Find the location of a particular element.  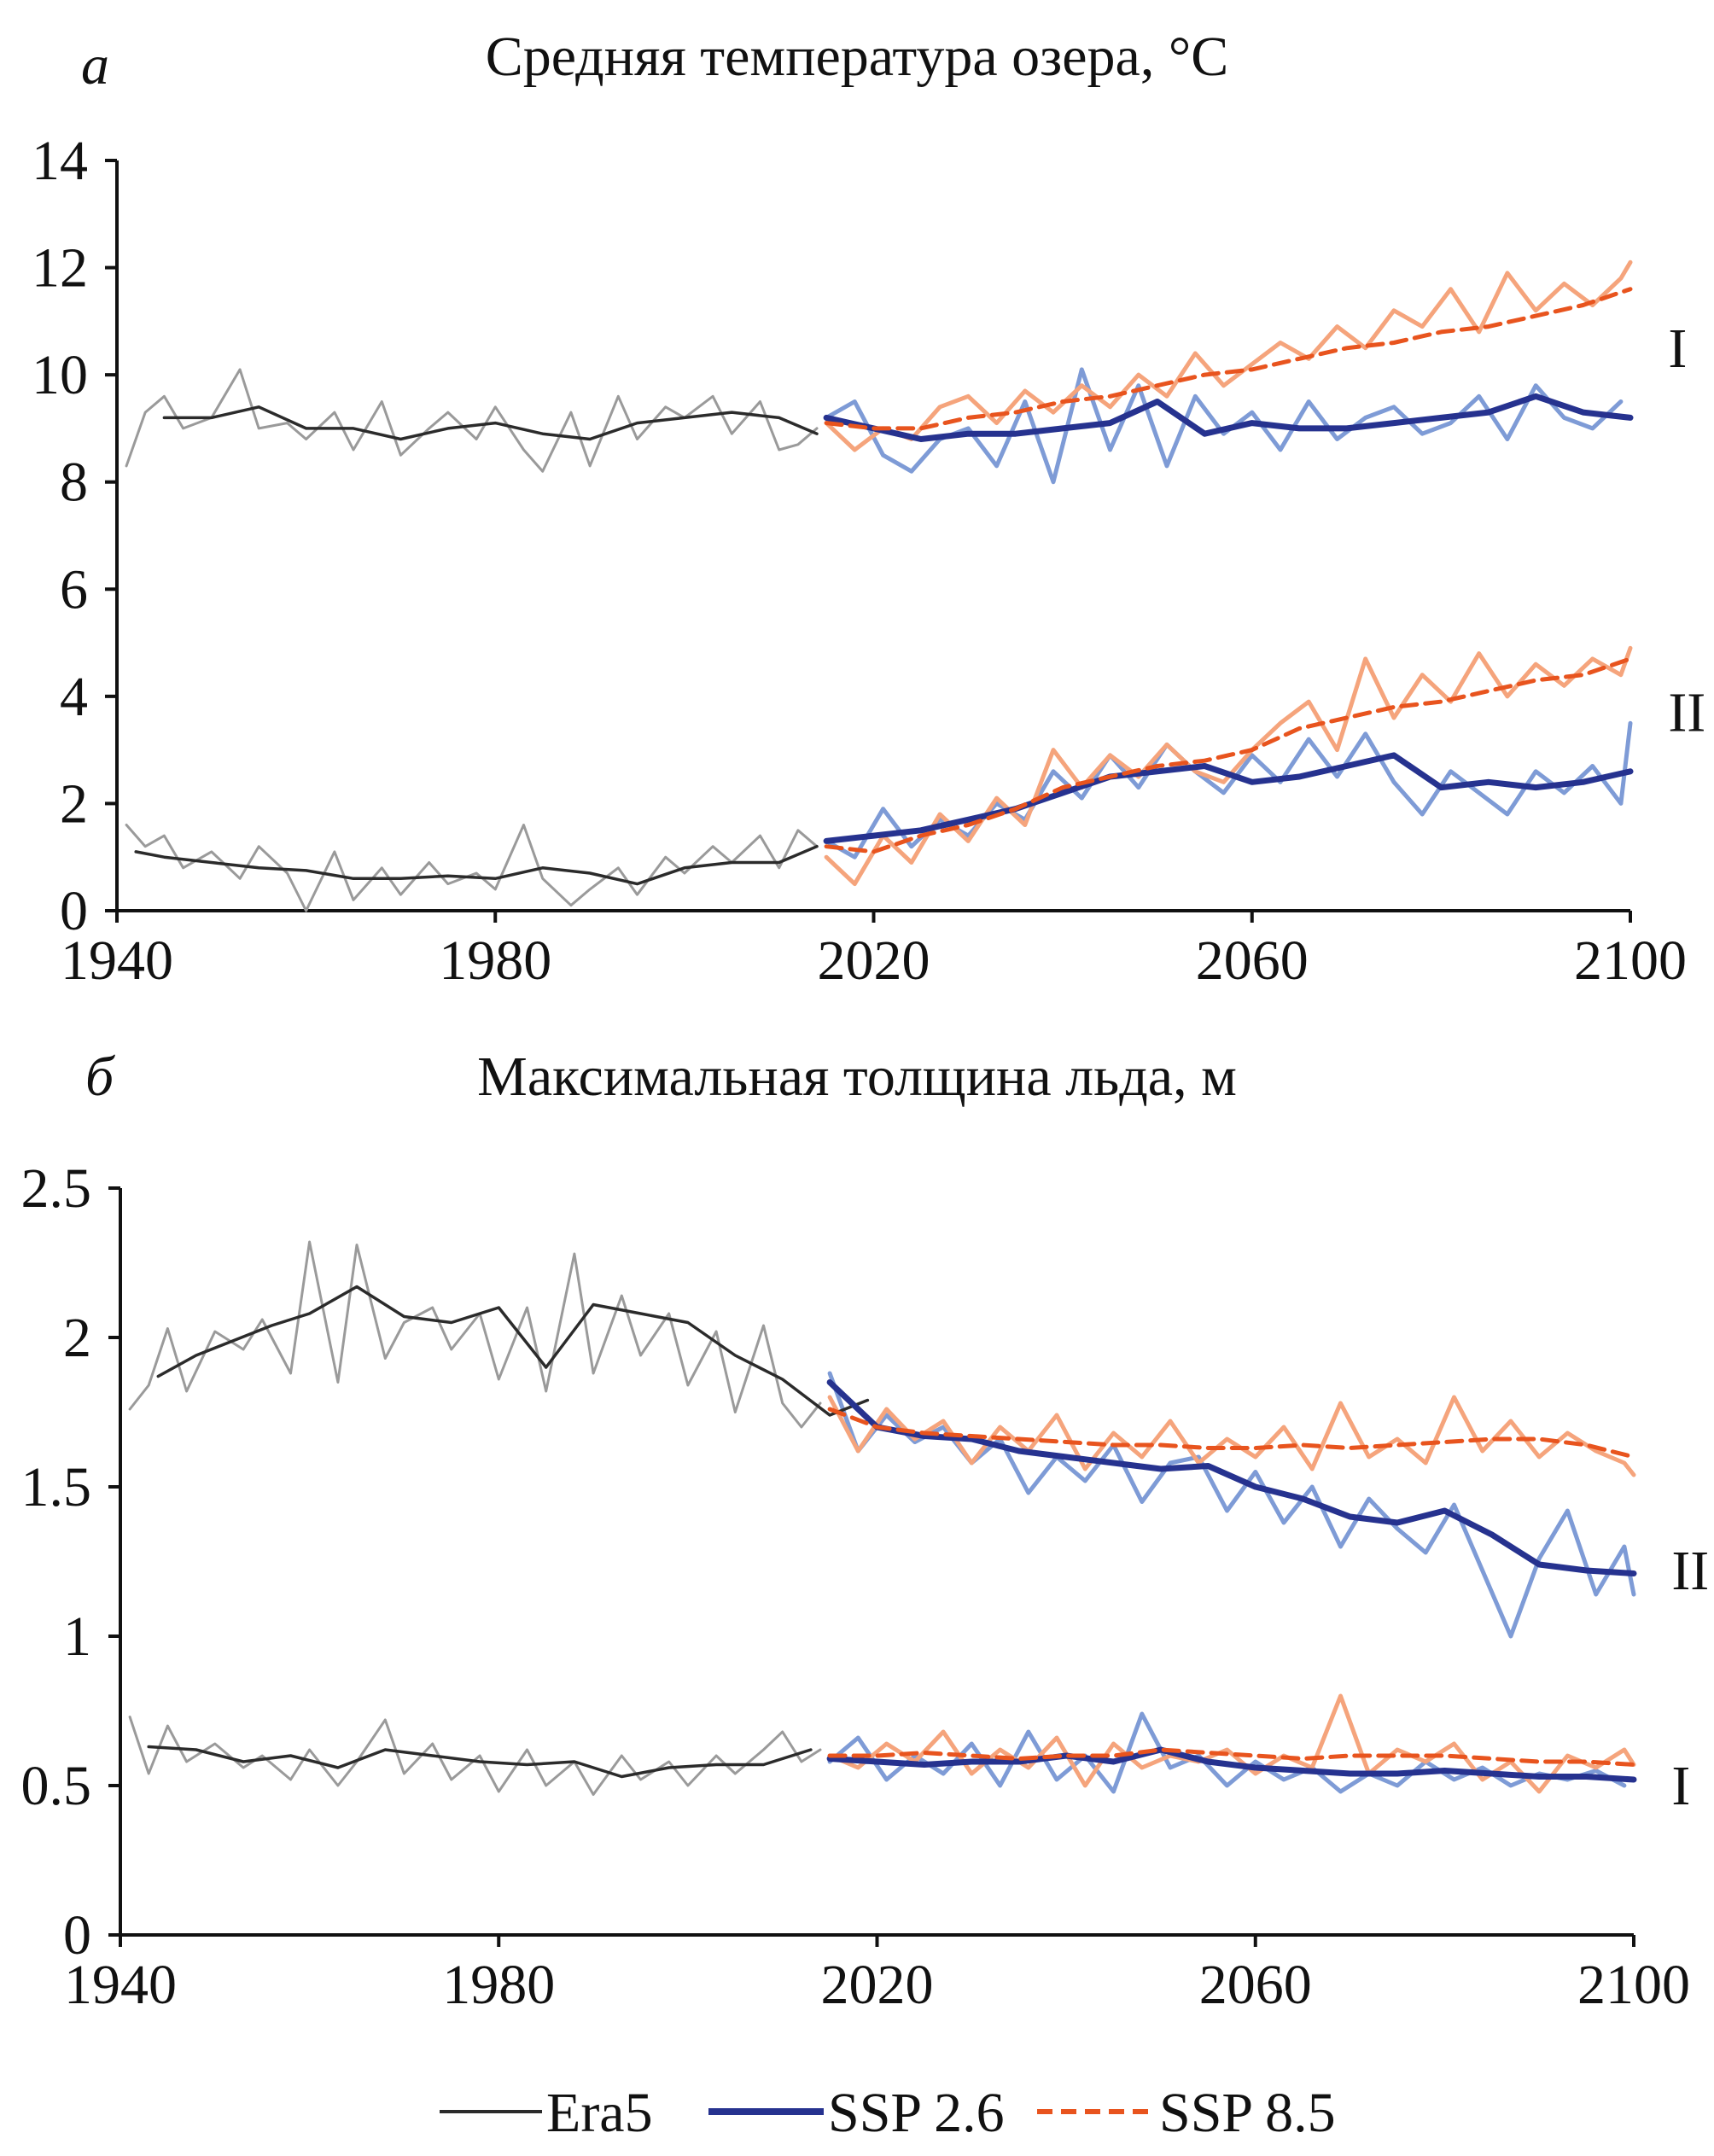

y-tick-label: 6 is located at coordinates (74, 589).